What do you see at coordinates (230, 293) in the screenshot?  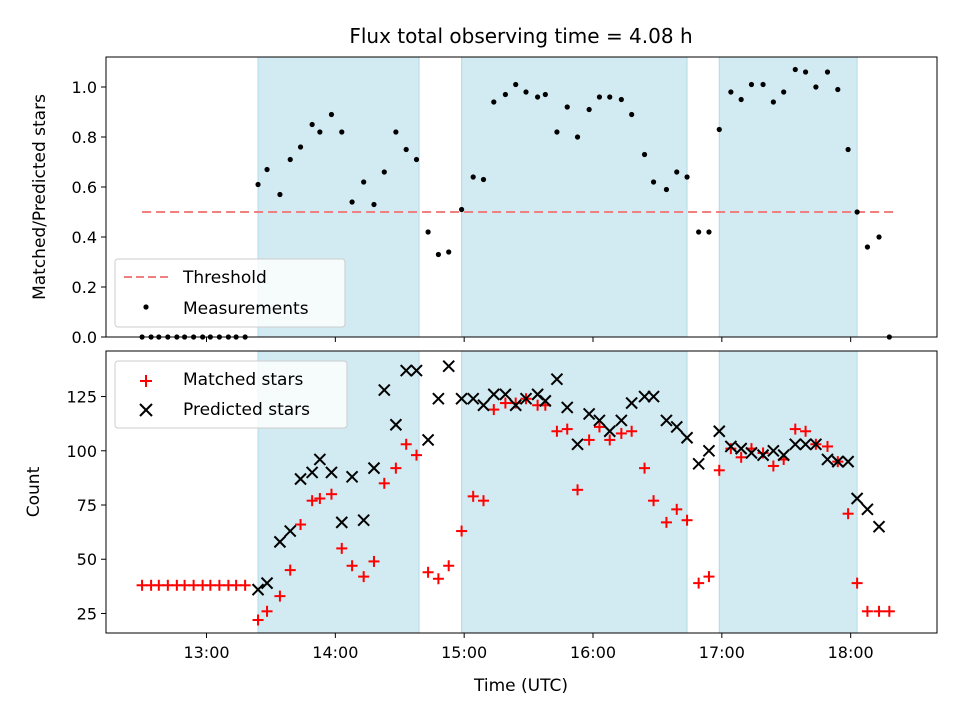 I see `top-legend: Threshold Measurements` at bounding box center [230, 293].